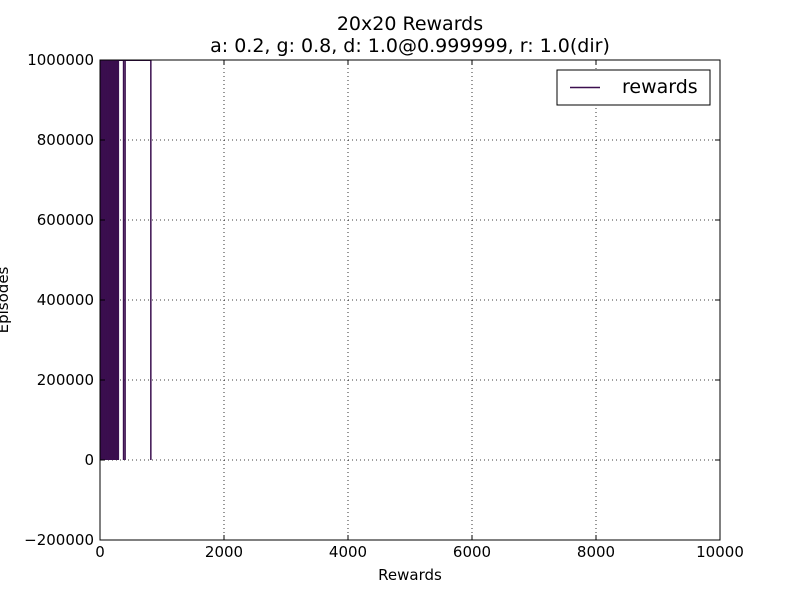  I want to click on y-tick-label: 0, so click(89, 460).